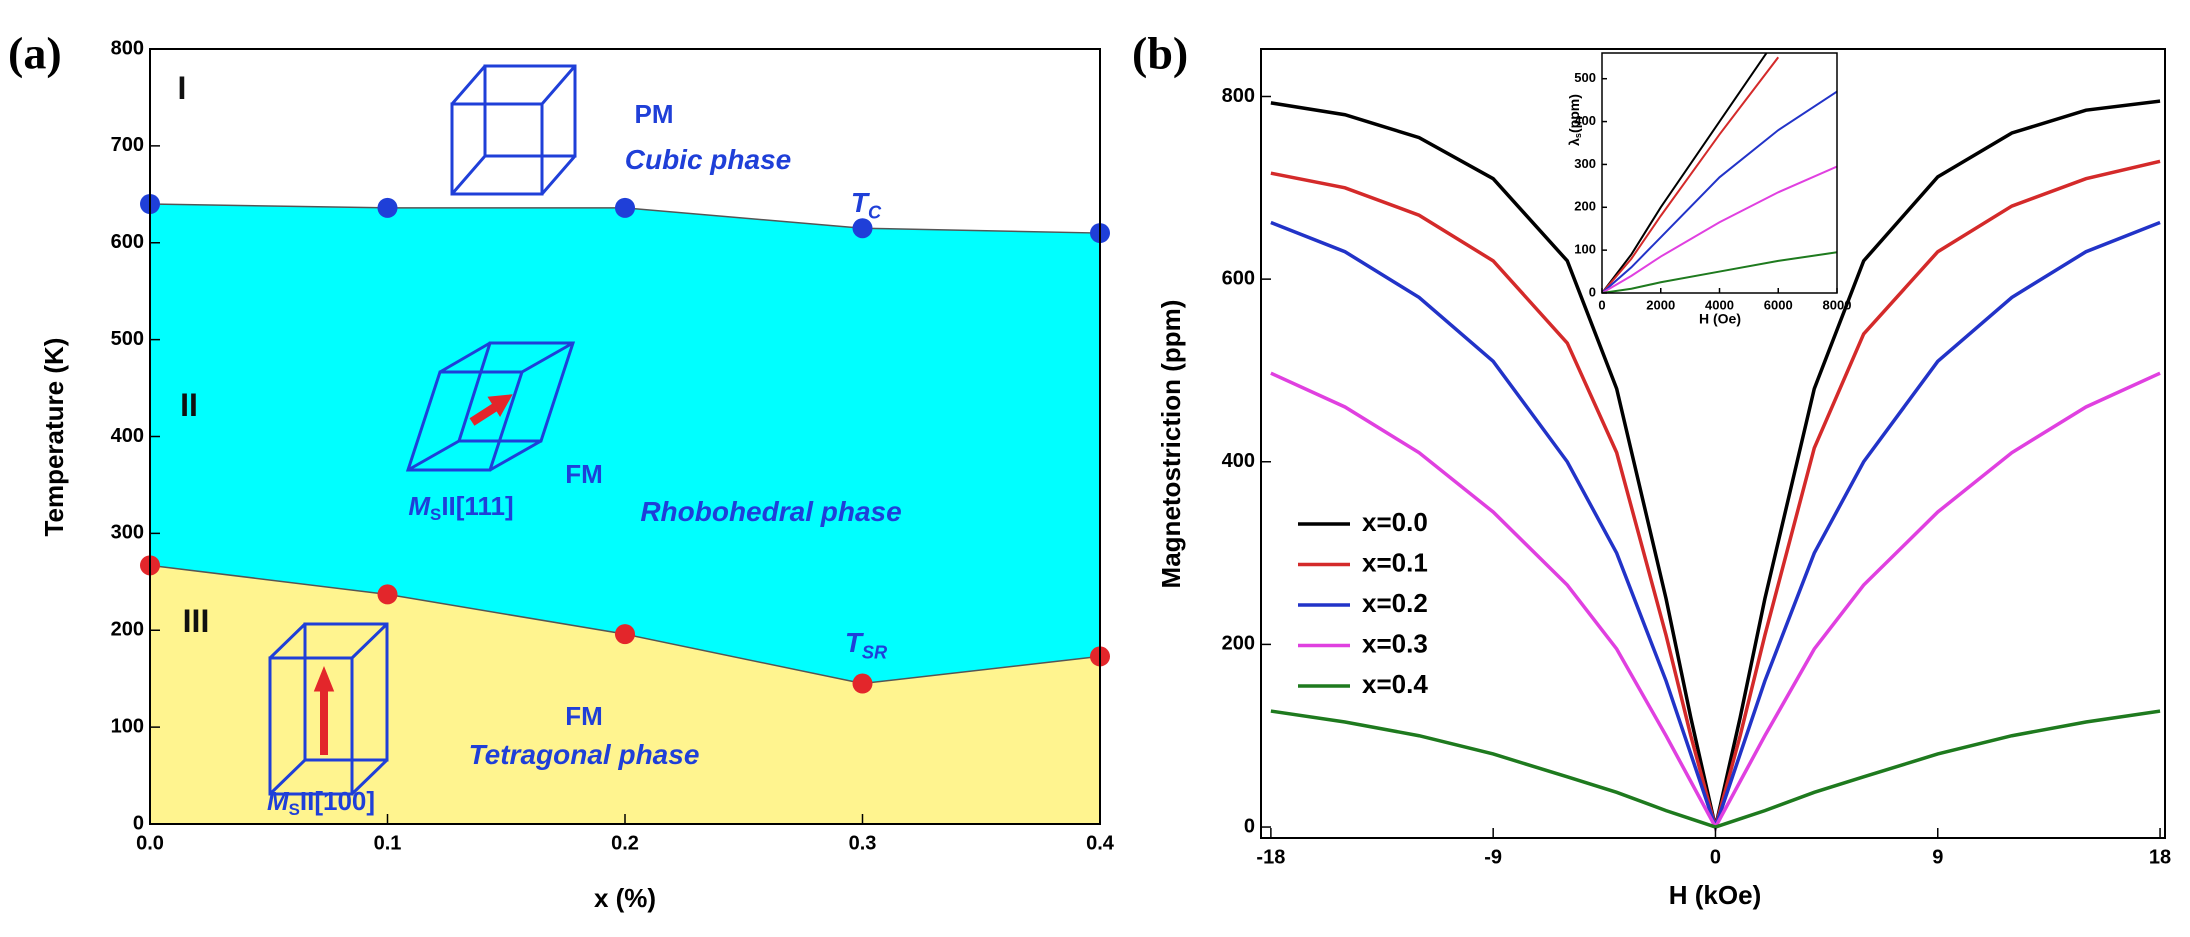 The height and width of the screenshot is (937, 2190). I want to click on annotation-main: PM, so click(654, 114).